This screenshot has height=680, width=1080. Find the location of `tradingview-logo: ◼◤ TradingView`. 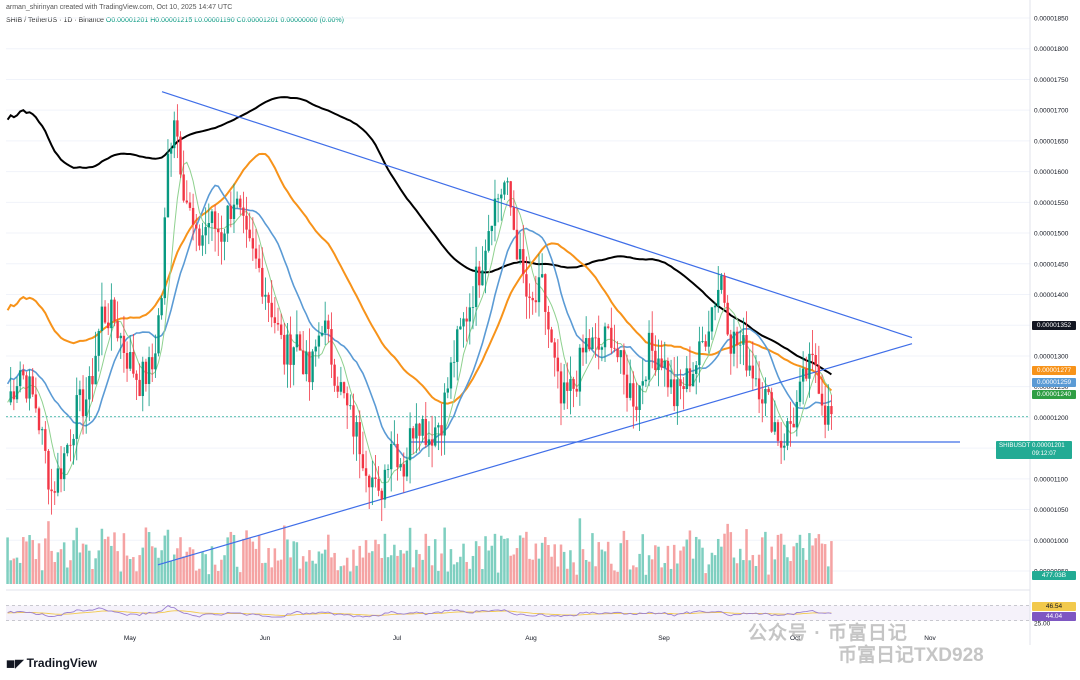

tradingview-logo: ◼◤ TradingView is located at coordinates (51, 663).